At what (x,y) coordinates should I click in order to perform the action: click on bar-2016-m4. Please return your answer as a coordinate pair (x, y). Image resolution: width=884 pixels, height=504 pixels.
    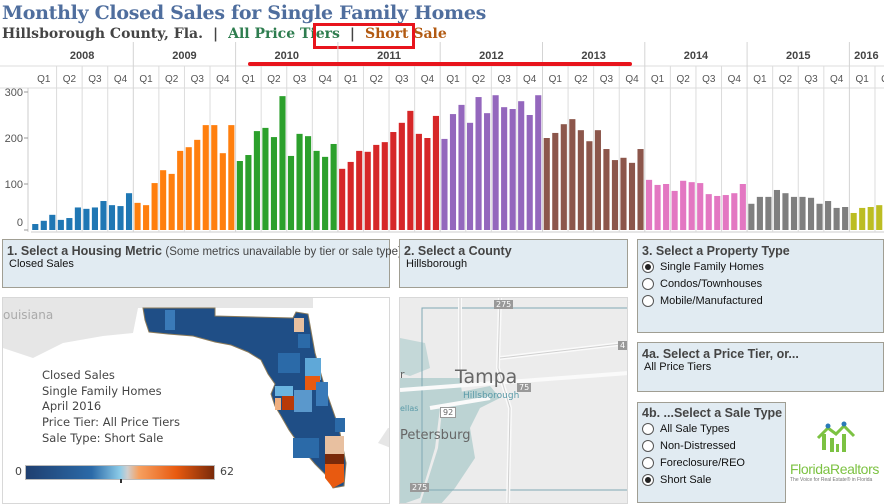
    Looking at the image, I should click on (879, 217).